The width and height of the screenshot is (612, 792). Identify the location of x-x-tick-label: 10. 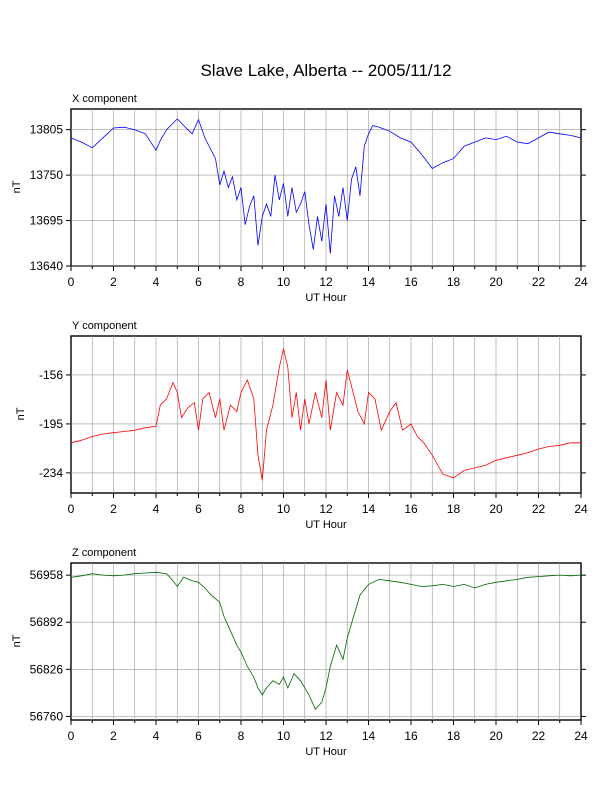
(284, 282).